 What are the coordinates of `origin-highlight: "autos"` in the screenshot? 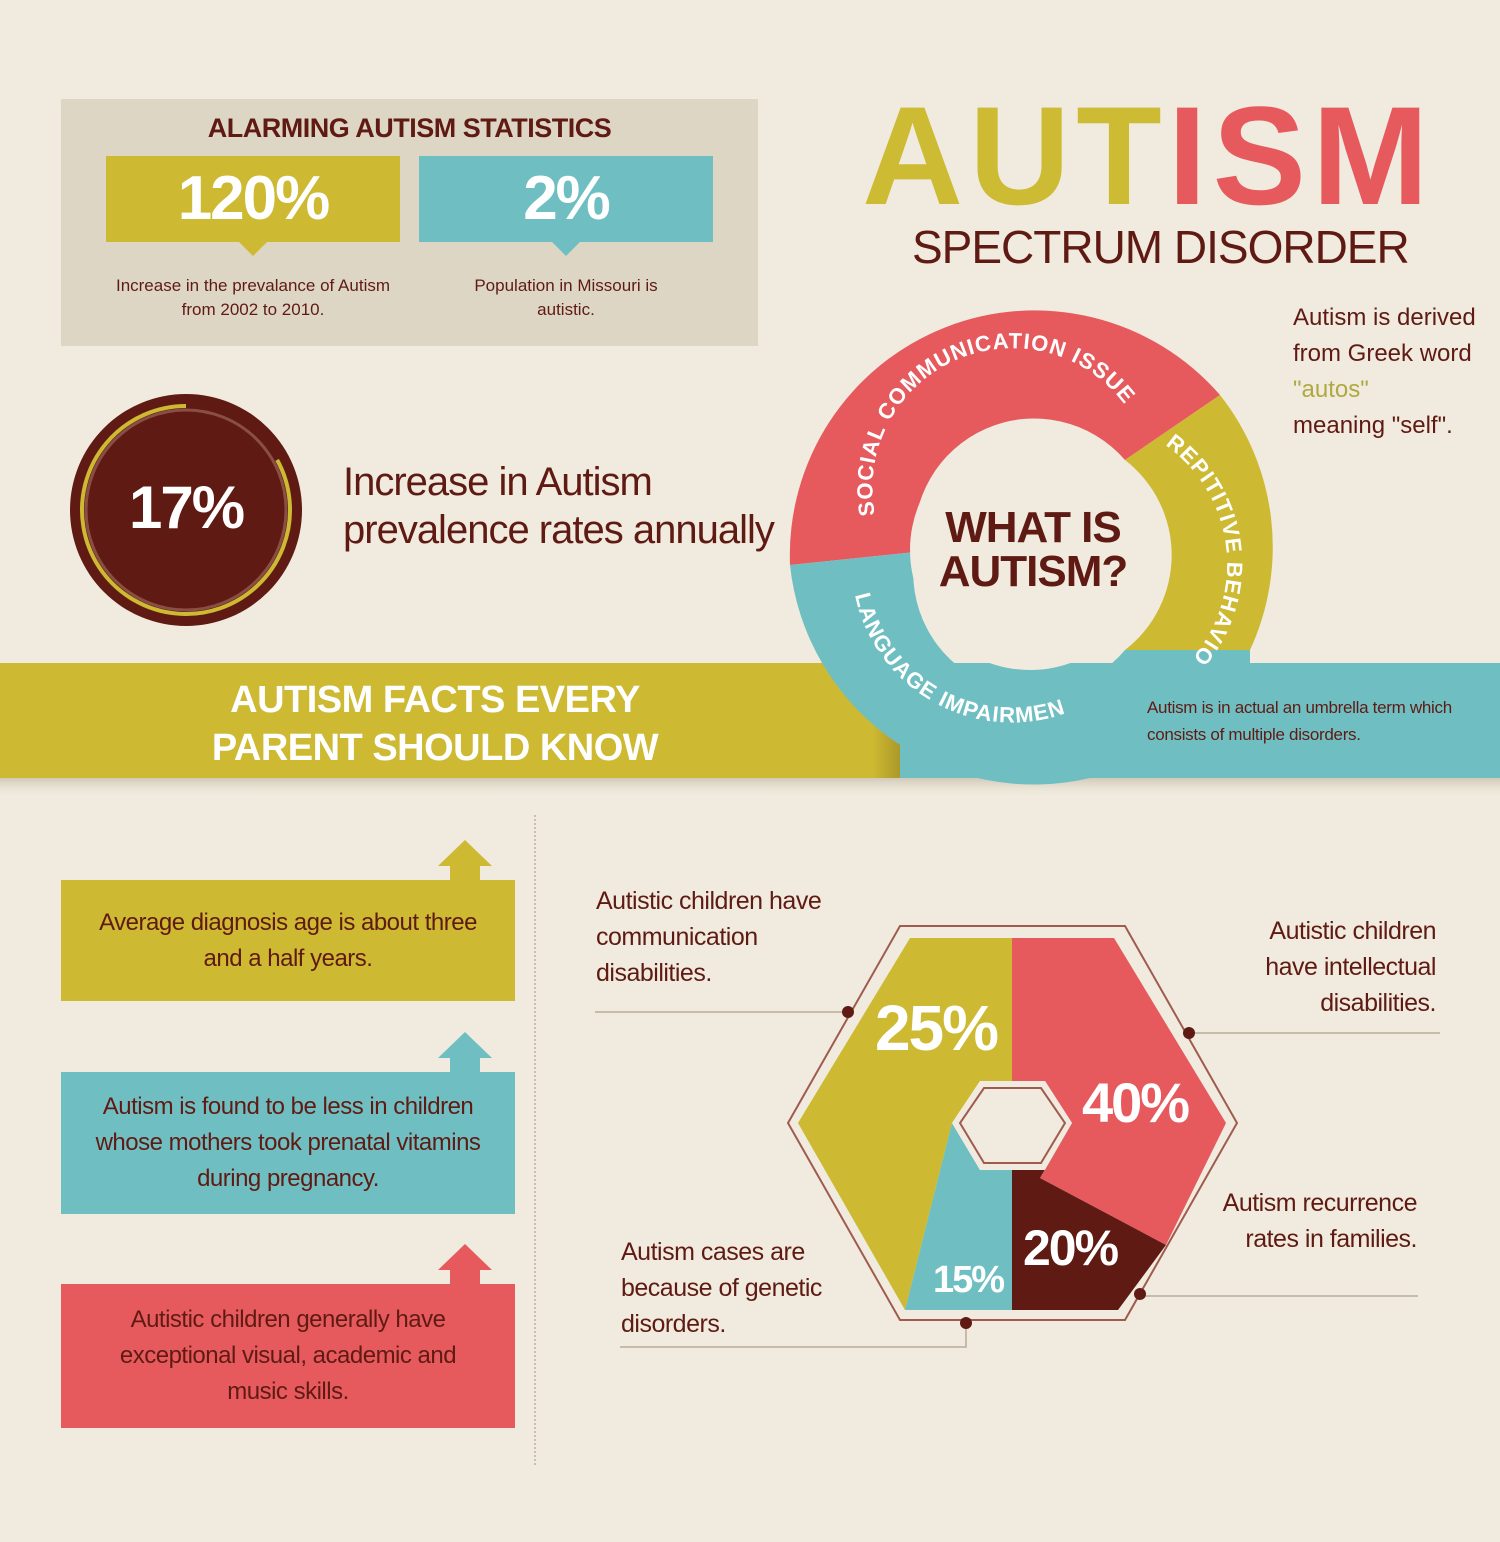 It's located at (1331, 389).